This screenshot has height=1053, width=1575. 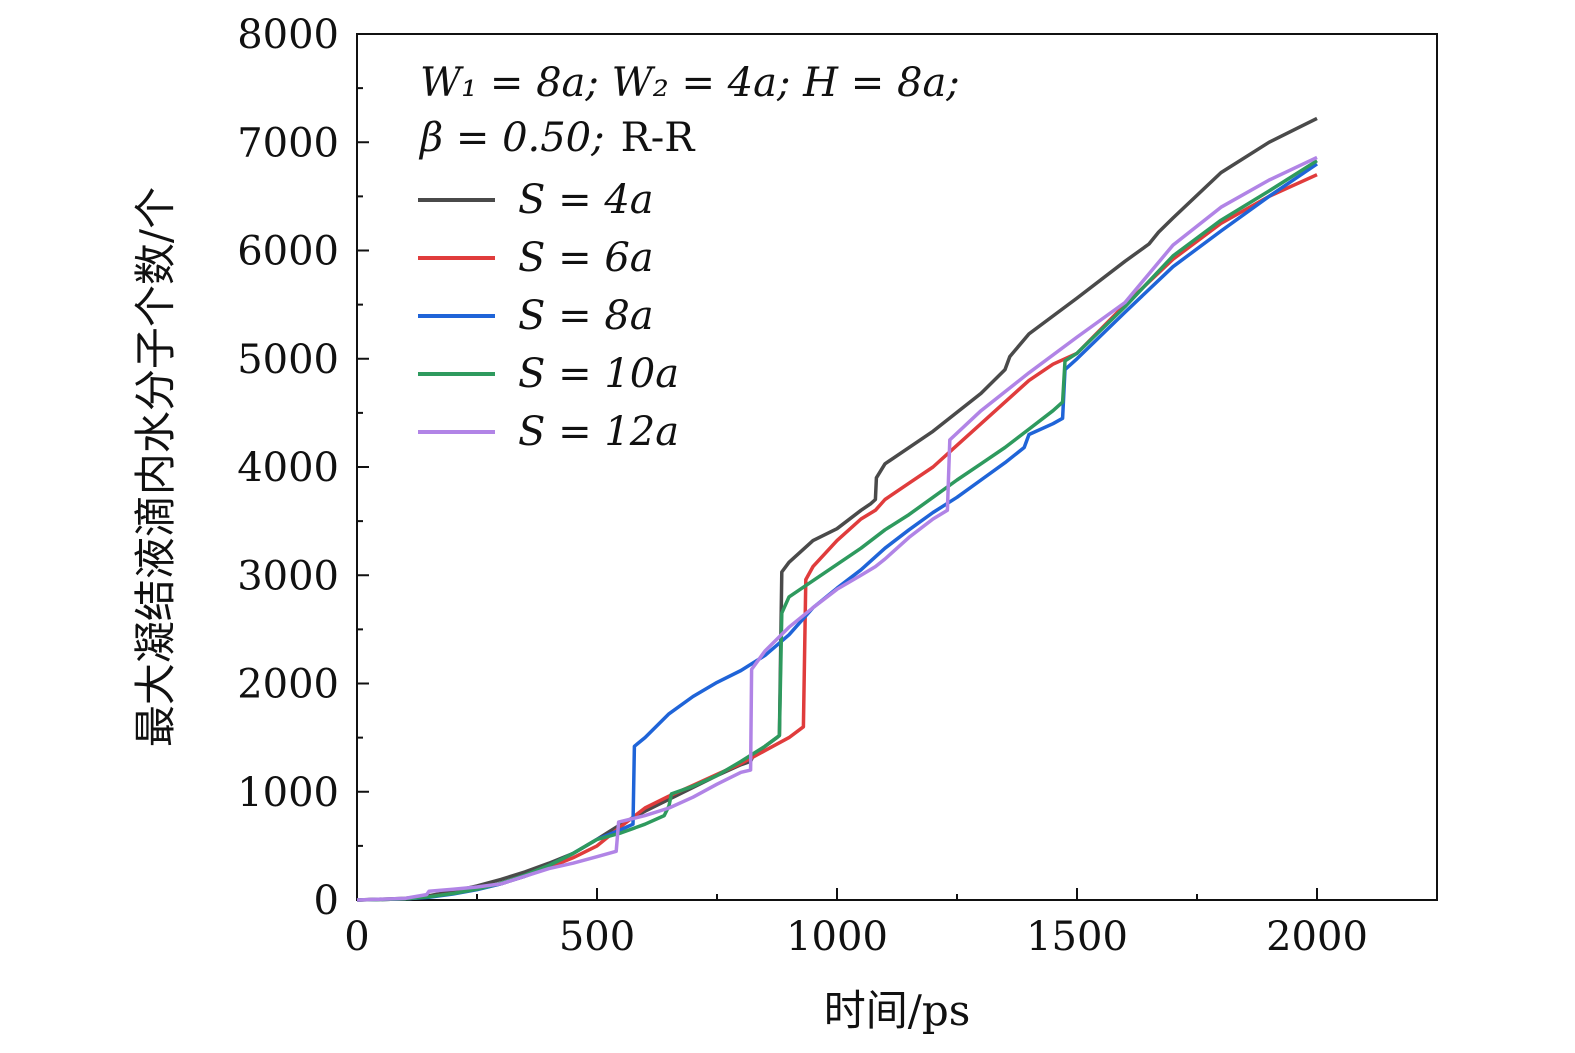 I want to click on legend-label: S = 12a, so click(x=598, y=432).